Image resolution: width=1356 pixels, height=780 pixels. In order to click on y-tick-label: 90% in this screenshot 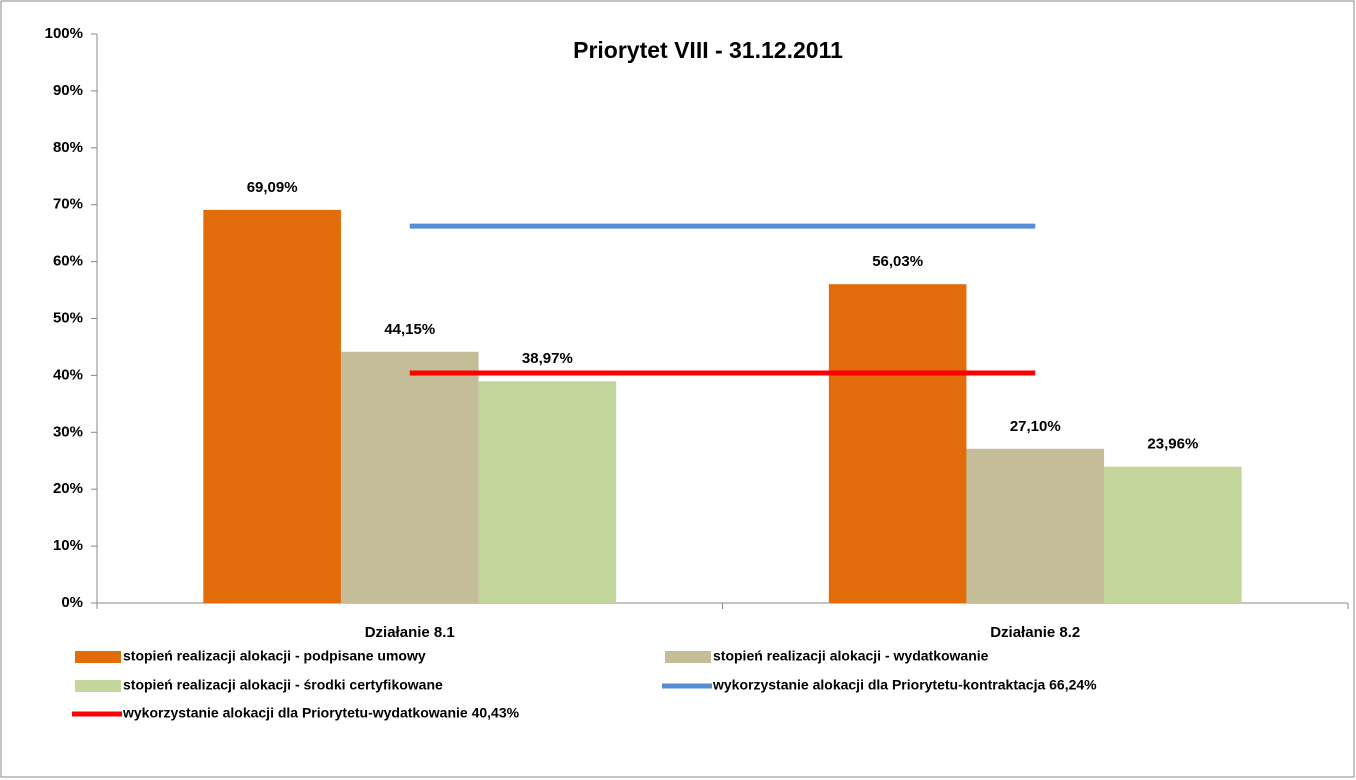, I will do `click(68, 90)`.